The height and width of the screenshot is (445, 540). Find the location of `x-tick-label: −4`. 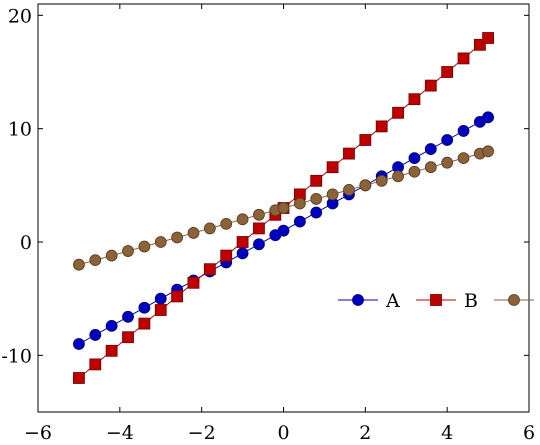

x-tick-label: −4 is located at coordinates (120, 433).